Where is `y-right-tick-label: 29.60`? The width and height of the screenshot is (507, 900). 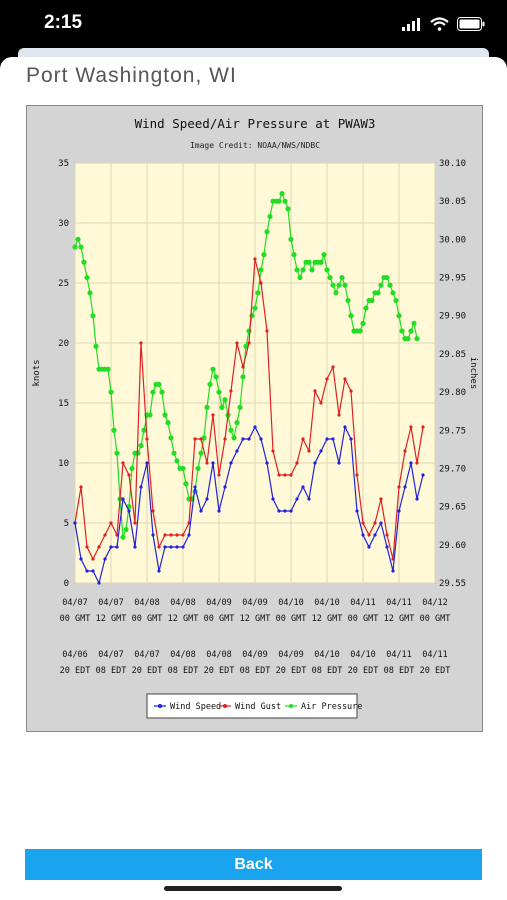 y-right-tick-label: 29.60 is located at coordinates (452, 546).